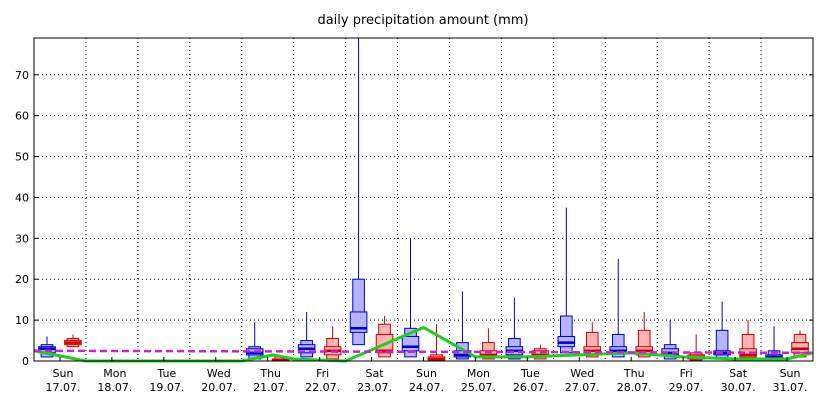 This screenshot has width=832, height=405. I want to click on x-date-label: 27.07., so click(582, 387).